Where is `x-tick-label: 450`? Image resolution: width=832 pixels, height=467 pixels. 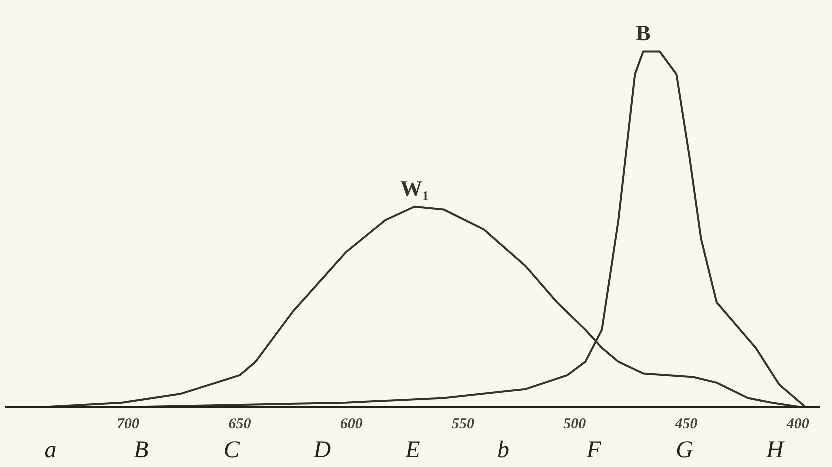 x-tick-label: 450 is located at coordinates (686, 424).